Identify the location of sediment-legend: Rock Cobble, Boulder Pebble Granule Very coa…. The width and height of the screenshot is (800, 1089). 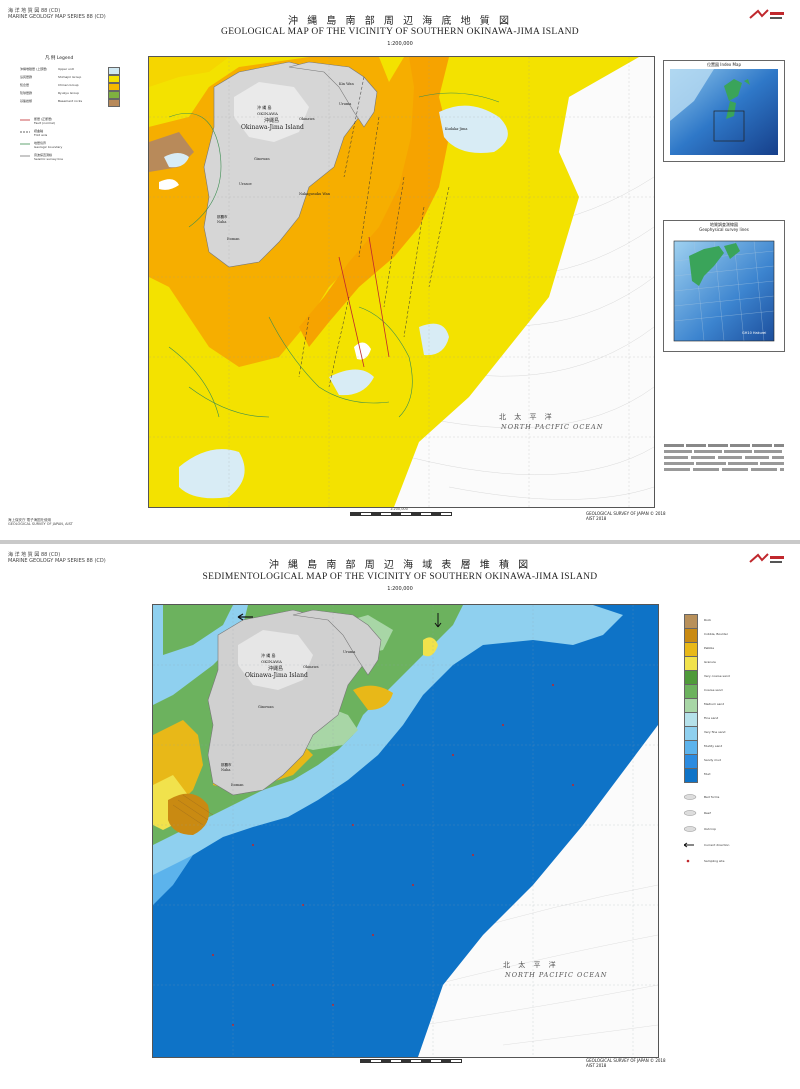
(729, 764).